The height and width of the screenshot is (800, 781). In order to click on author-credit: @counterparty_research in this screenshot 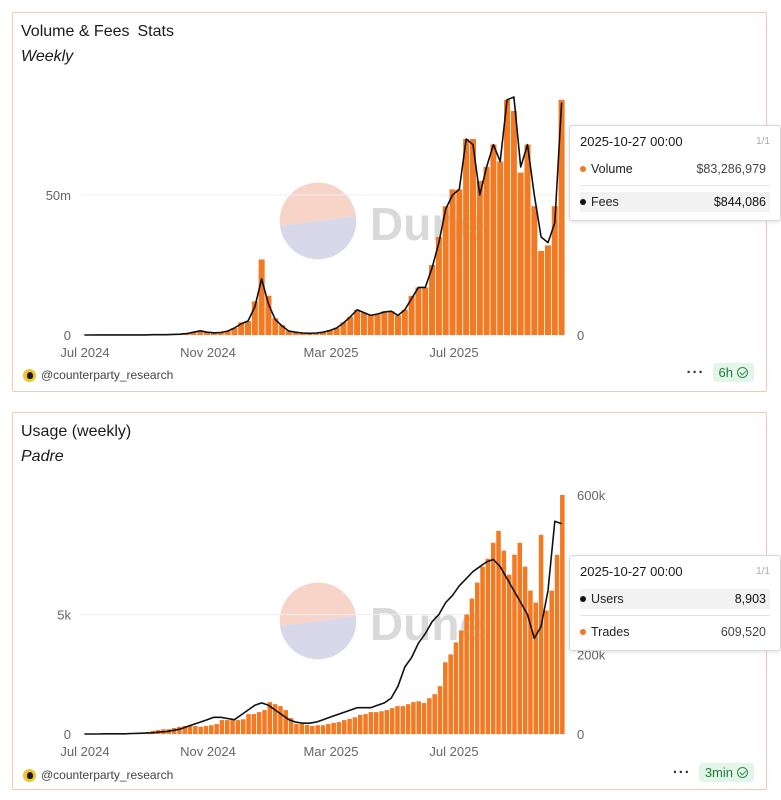, I will do `click(98, 775)`.